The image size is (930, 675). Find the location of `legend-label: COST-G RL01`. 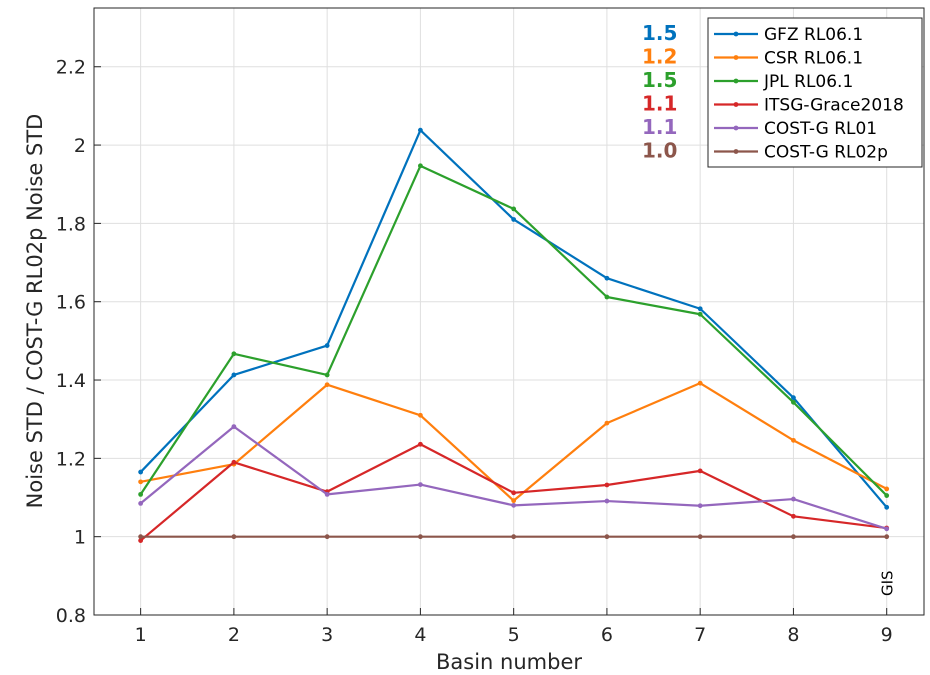

legend-label: COST-G RL01 is located at coordinates (820, 129).